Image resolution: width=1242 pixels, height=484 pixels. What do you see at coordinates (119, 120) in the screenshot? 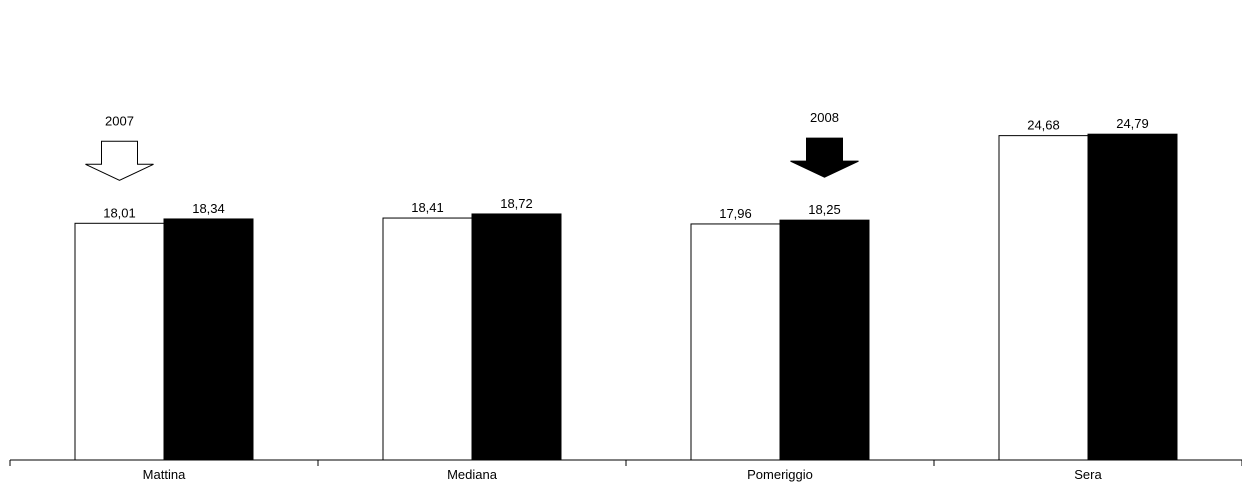
I see `annotation-label-1: 2007` at bounding box center [119, 120].